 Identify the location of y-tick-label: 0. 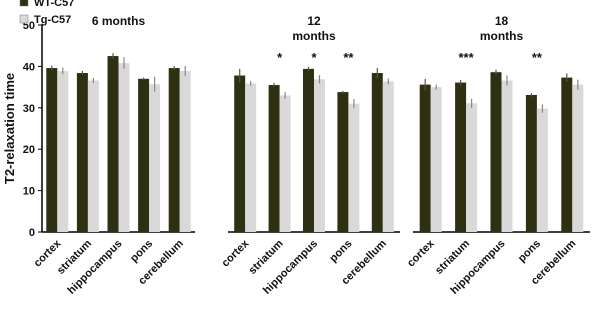
(32, 233).